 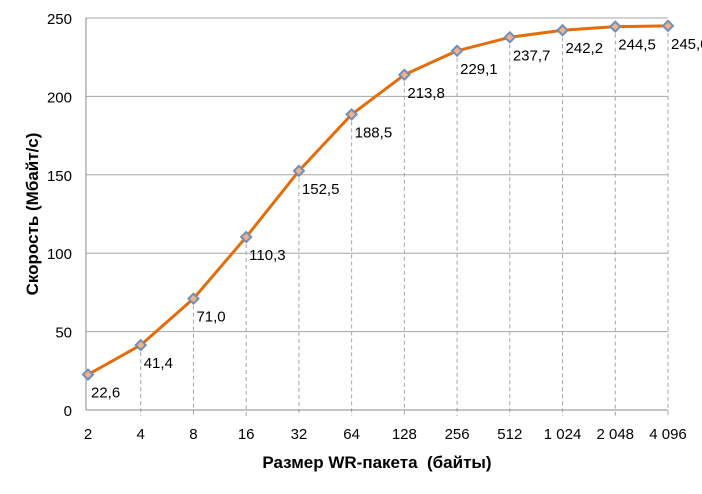 I want to click on data-label: 152,5, so click(x=321, y=189).